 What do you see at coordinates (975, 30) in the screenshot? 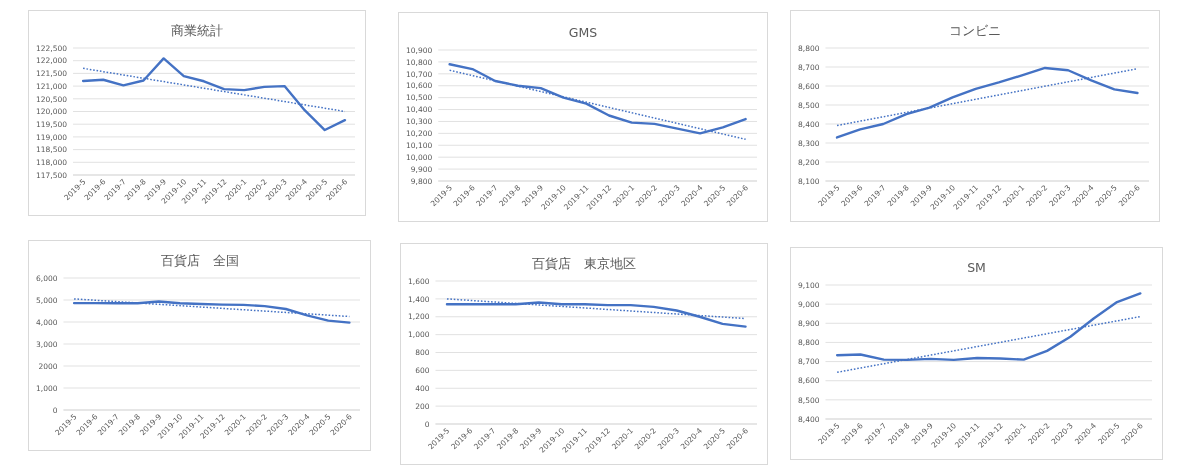
I see `title: コンビニ` at bounding box center [975, 30].